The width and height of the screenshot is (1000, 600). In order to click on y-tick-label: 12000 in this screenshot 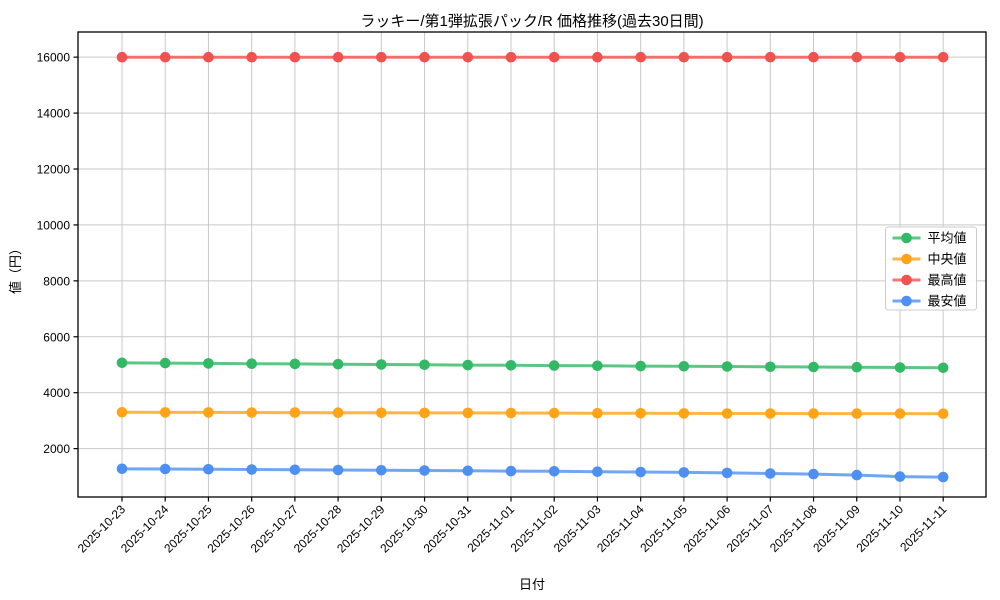, I will do `click(54, 170)`.